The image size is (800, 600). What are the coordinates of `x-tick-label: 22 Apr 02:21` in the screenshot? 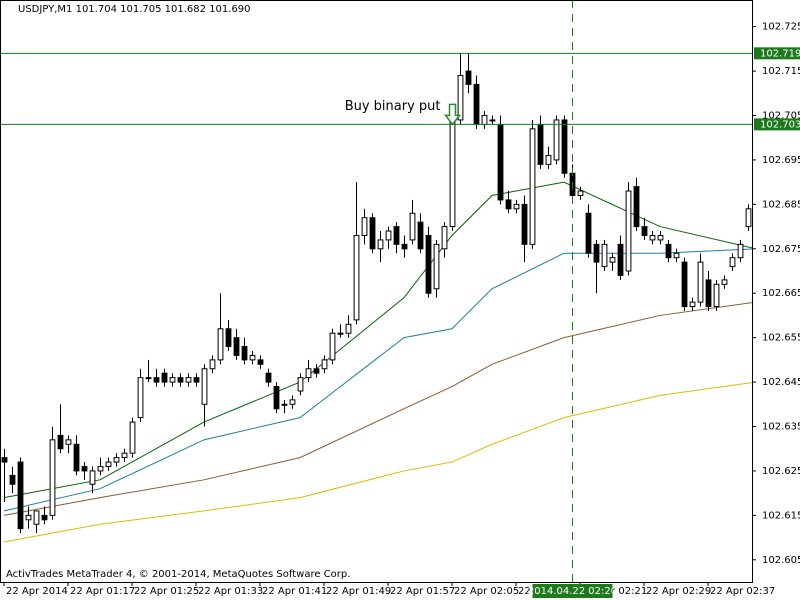 It's located at (614, 591).